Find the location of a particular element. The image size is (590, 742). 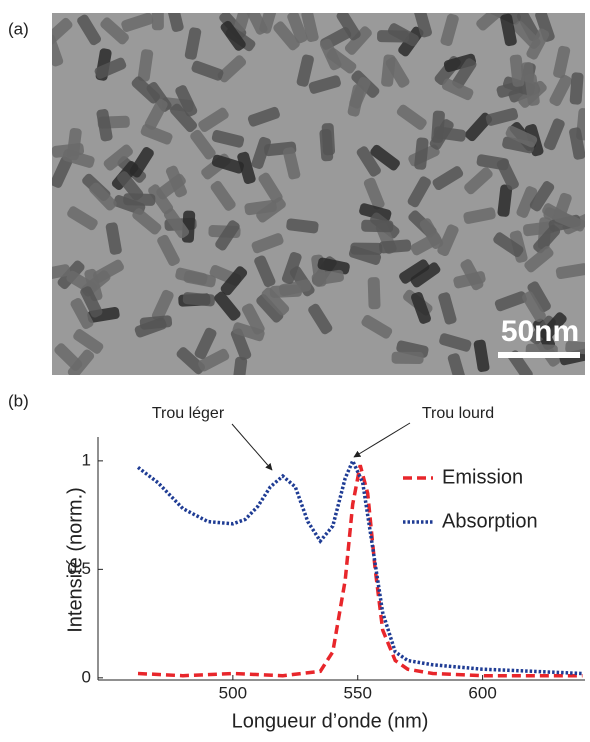

x-tick-label: 500 is located at coordinates (233, 692).